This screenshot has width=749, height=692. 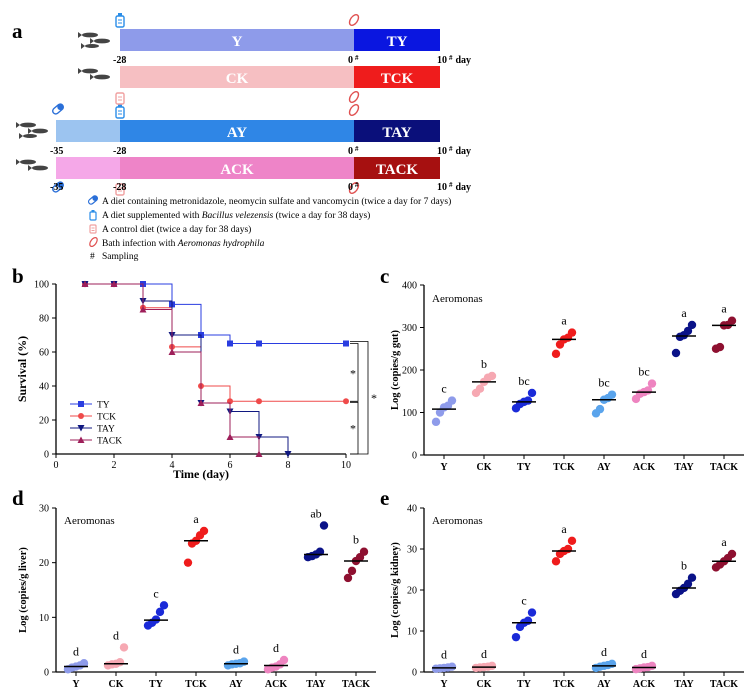 I want to click on x-axis-title: Time (day), so click(x=201, y=474).